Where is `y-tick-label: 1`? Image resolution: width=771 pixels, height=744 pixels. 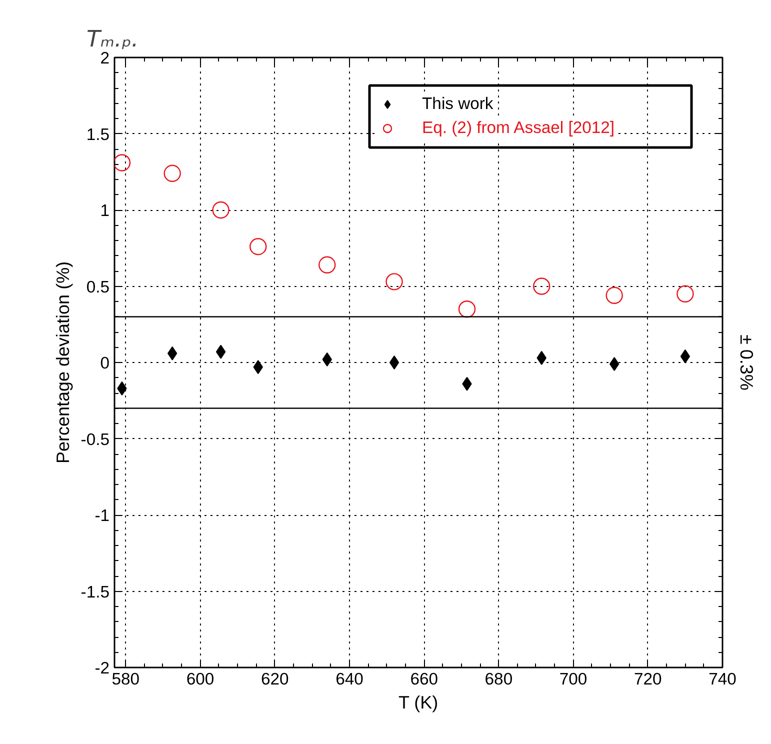
y-tick-label: 1 is located at coordinates (105, 210).